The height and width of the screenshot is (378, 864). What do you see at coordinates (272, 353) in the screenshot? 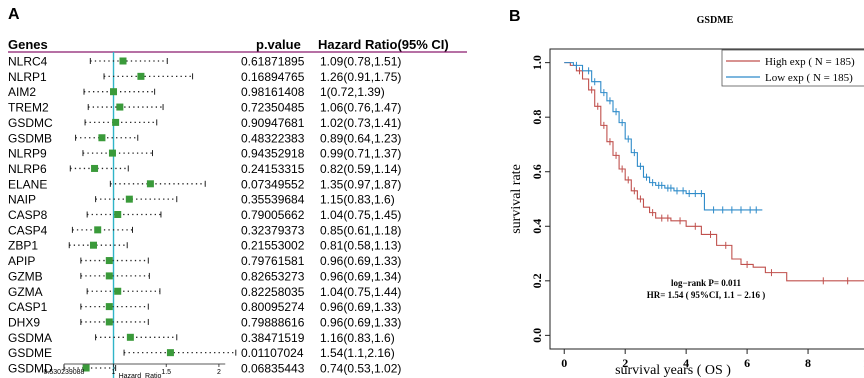
I see `pvalue-label: 0.01107024` at bounding box center [272, 353].